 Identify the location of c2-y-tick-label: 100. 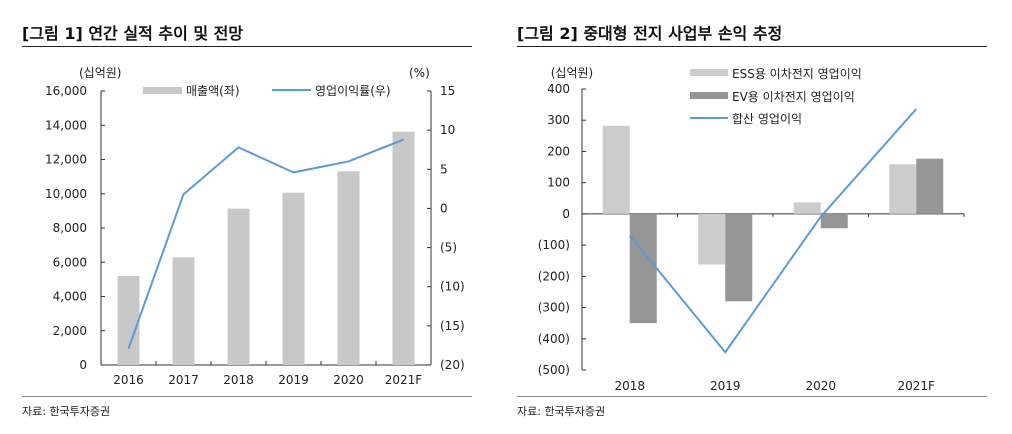
(558, 183).